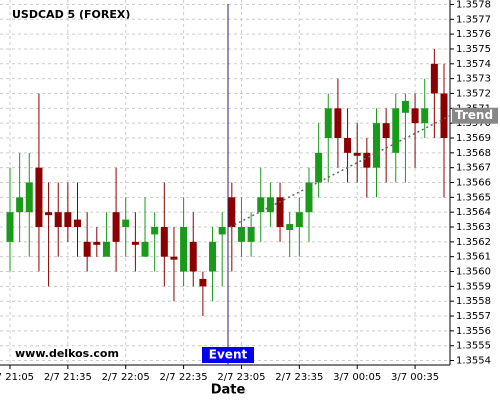  I want to click on trend-label-box, so click(475, 115).